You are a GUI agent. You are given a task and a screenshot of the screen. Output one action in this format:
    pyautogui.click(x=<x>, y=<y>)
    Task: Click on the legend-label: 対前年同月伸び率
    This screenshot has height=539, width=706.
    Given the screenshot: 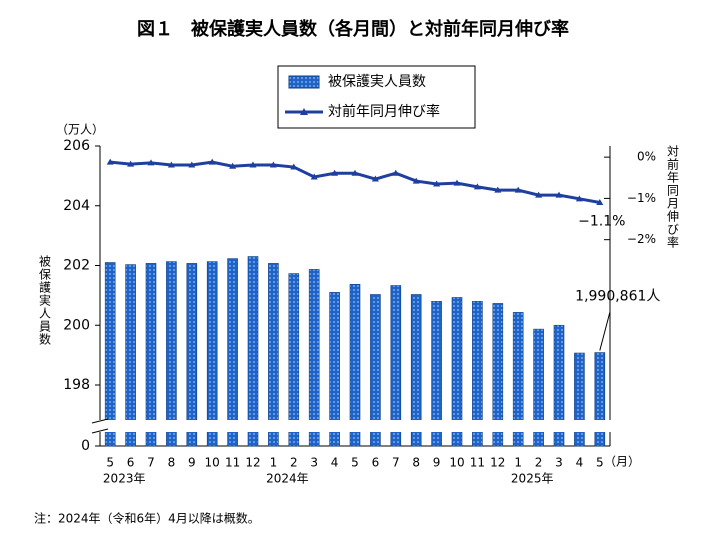 What is the action you would take?
    pyautogui.click(x=384, y=111)
    